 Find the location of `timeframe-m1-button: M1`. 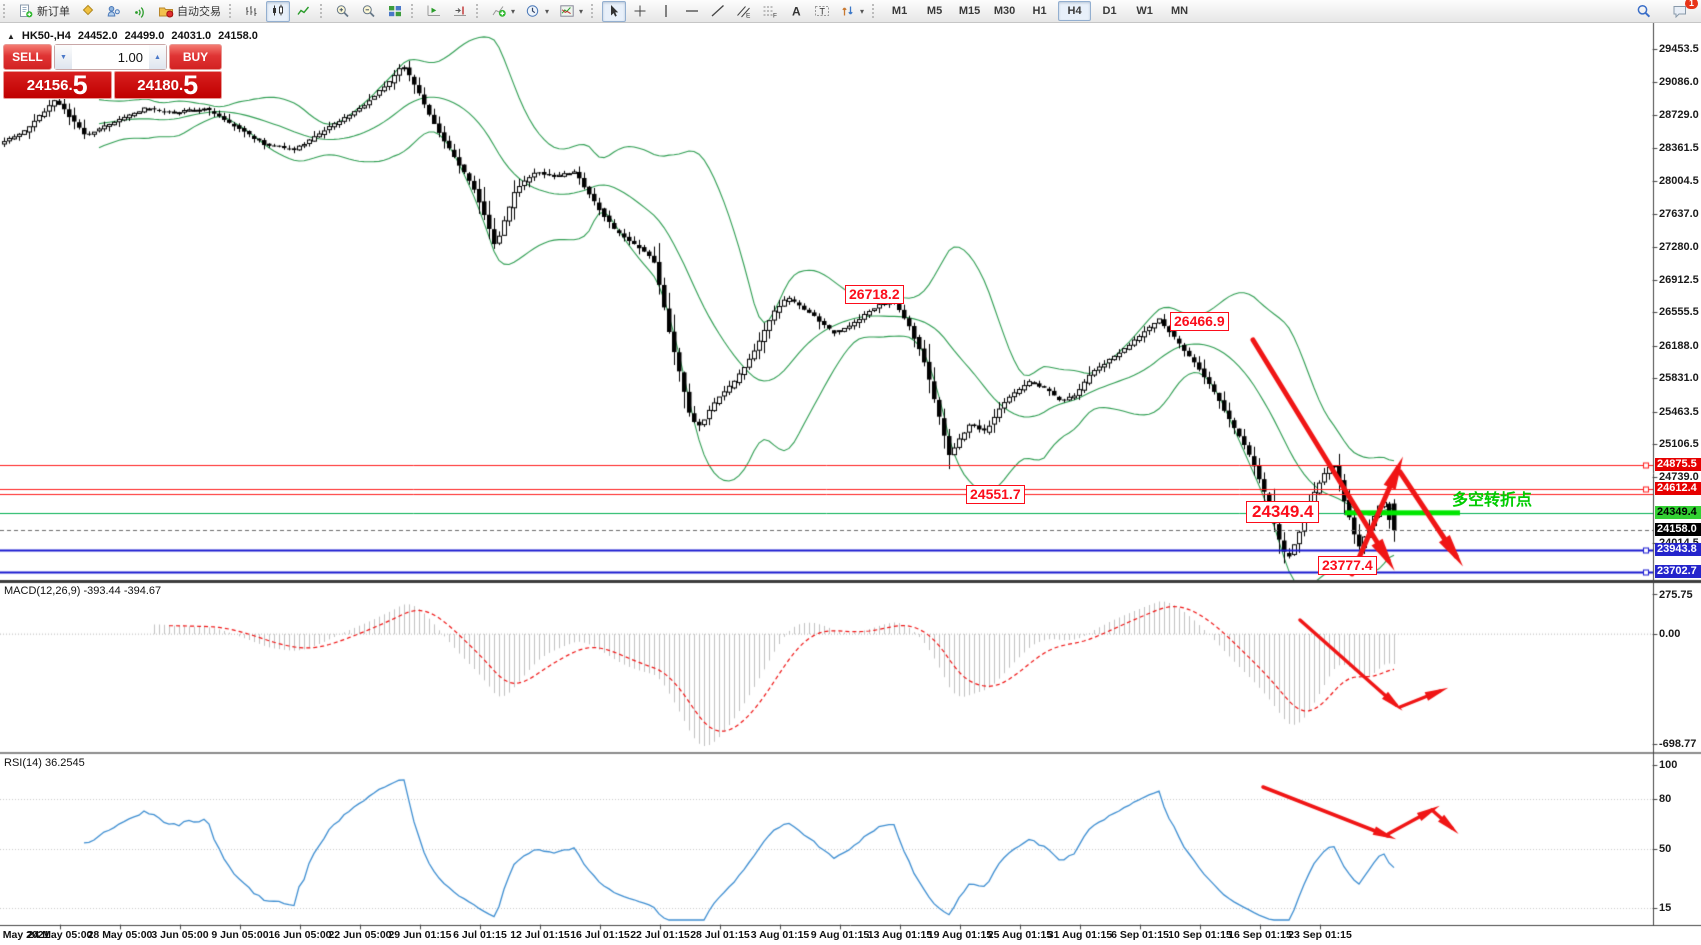

timeframe-m1-button: M1 is located at coordinates (899, 11).